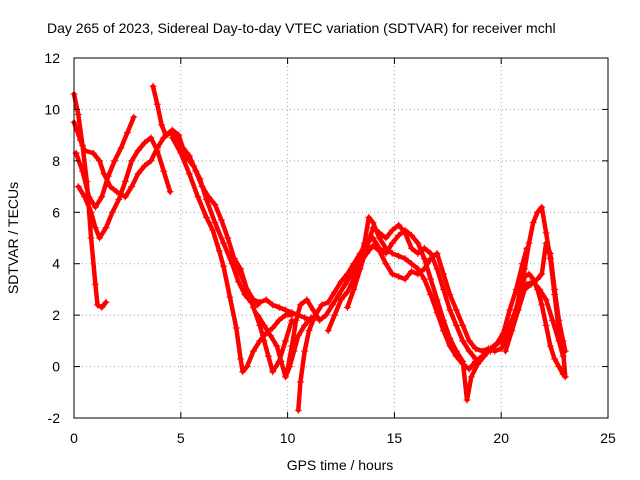 Image resolution: width=640 pixels, height=480 pixels. Describe the element at coordinates (501, 438) in the screenshot. I see `x-tick-label: 20` at that location.